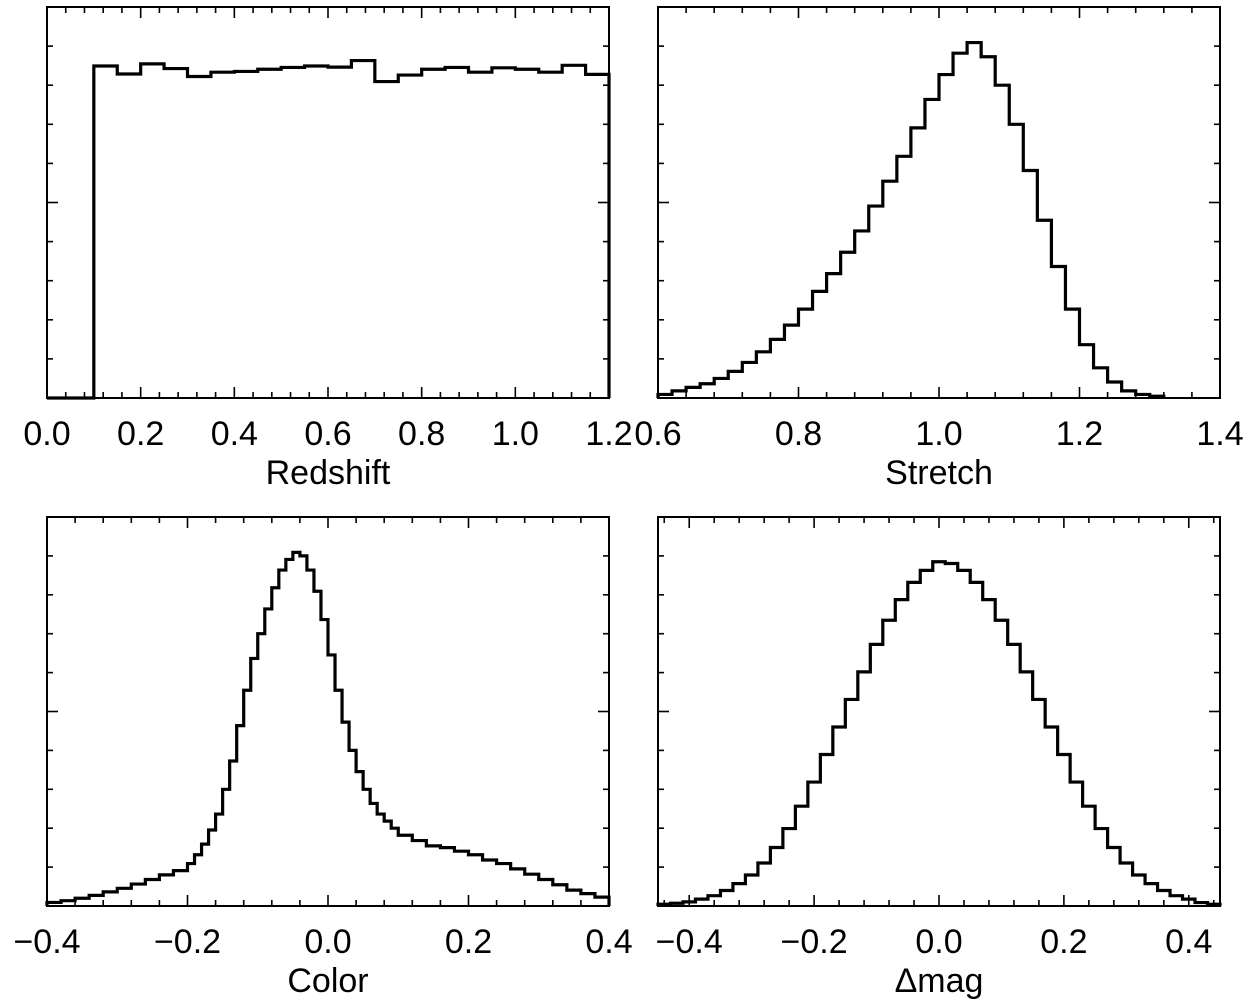 Image resolution: width=1255 pixels, height=1007 pixels. What do you see at coordinates (1219, 434) in the screenshot?
I see `x-tick-label: 1.4` at bounding box center [1219, 434].